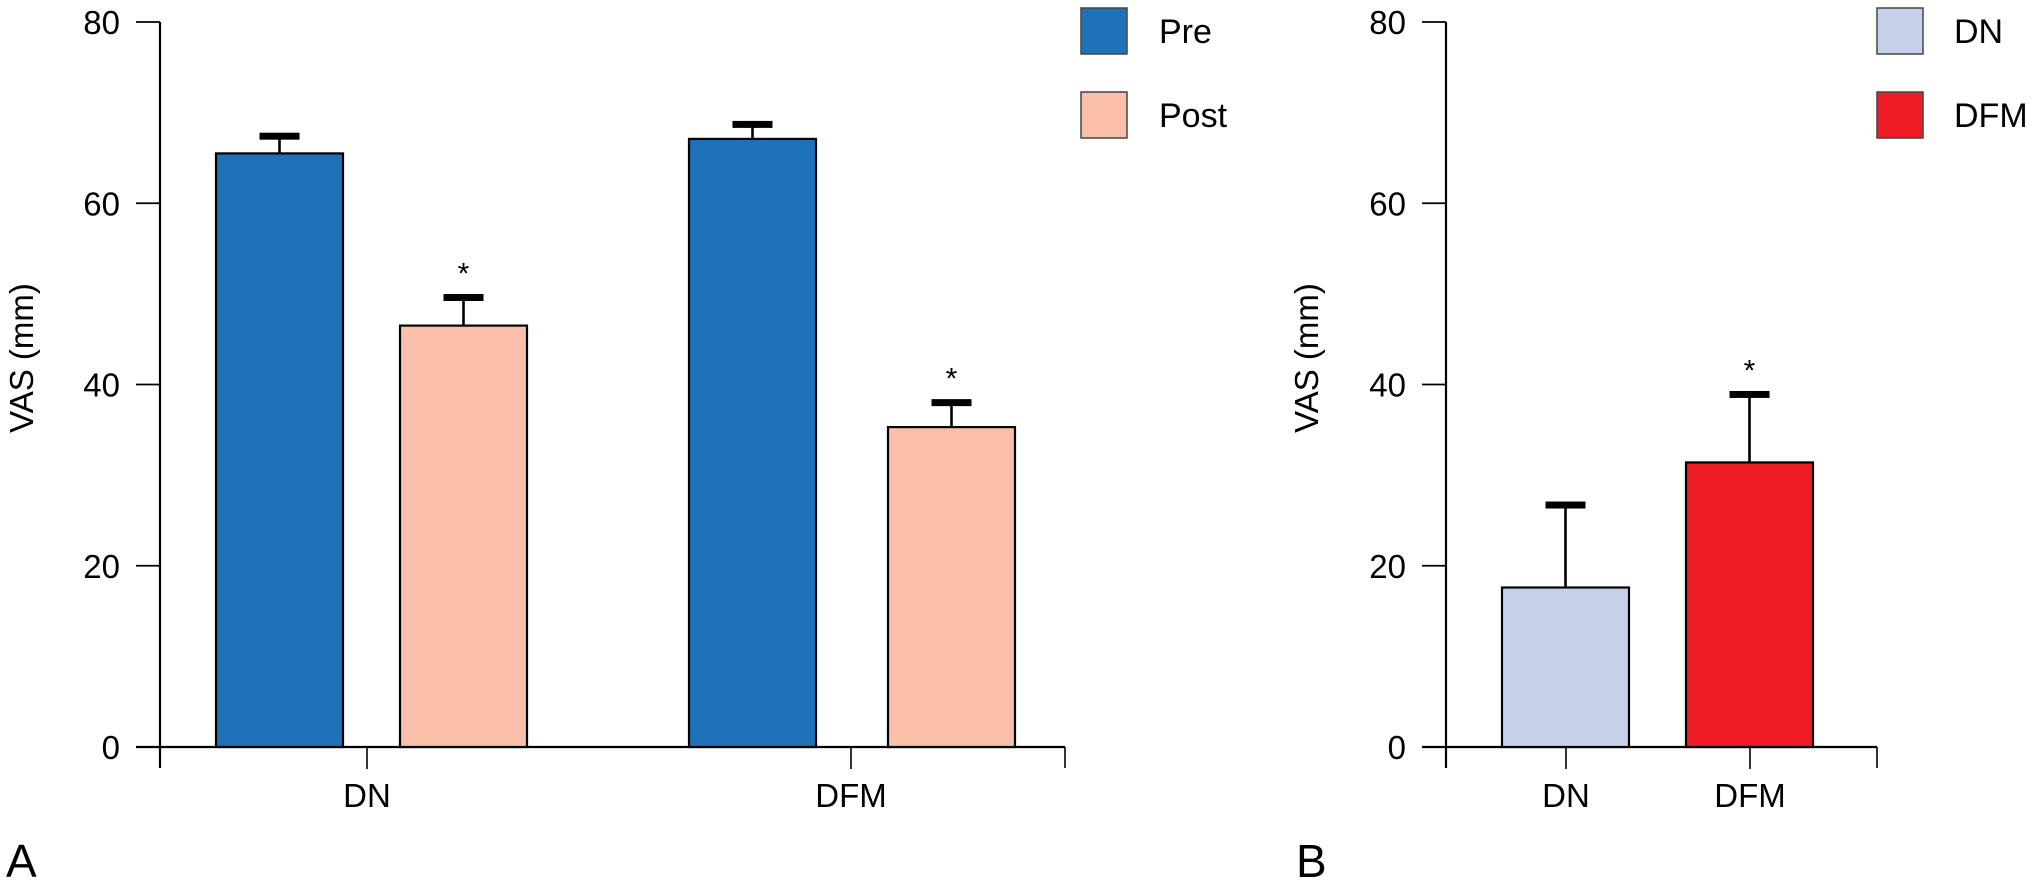  Describe the element at coordinates (279, 450) in the screenshot. I see `bar-dn-pre` at that location.